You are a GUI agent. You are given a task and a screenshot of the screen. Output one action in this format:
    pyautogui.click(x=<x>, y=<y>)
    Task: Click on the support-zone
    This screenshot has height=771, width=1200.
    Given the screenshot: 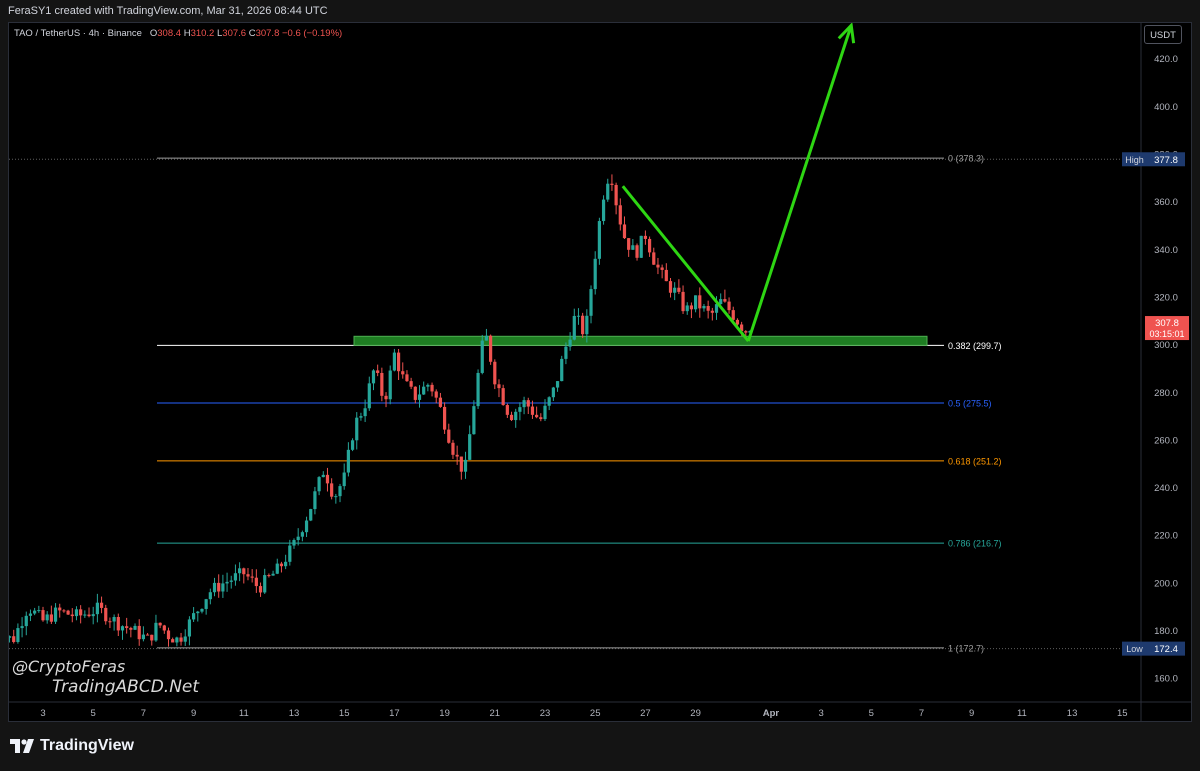 What is the action you would take?
    pyautogui.click(x=640, y=340)
    